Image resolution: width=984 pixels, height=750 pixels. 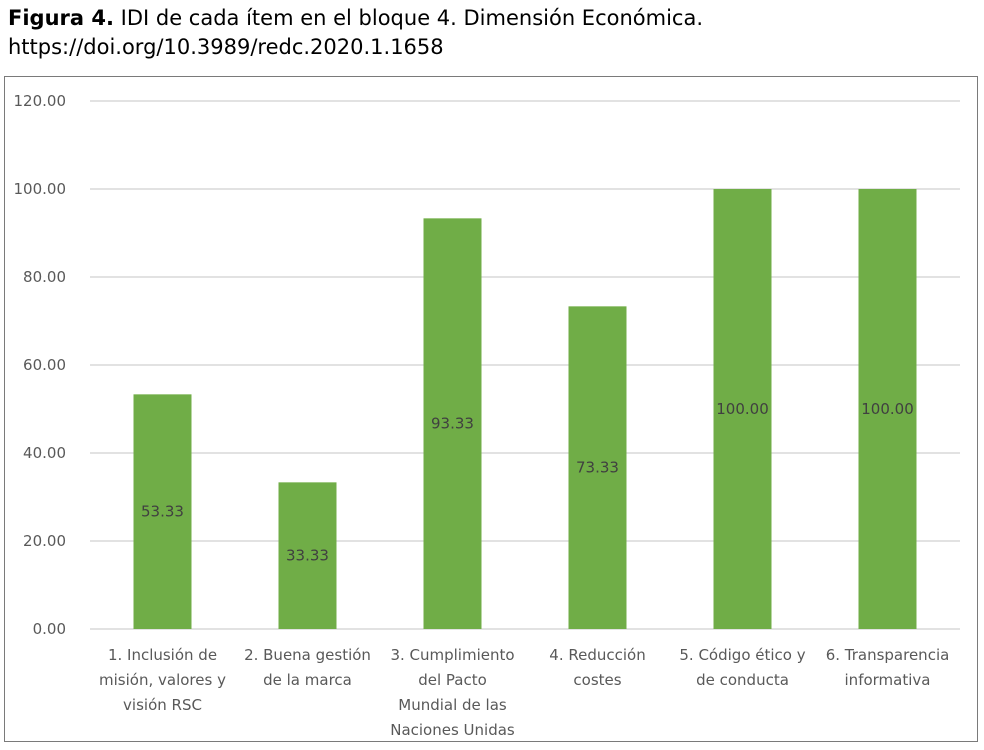 I want to click on caption-label: Figura 4., so click(x=61, y=18).